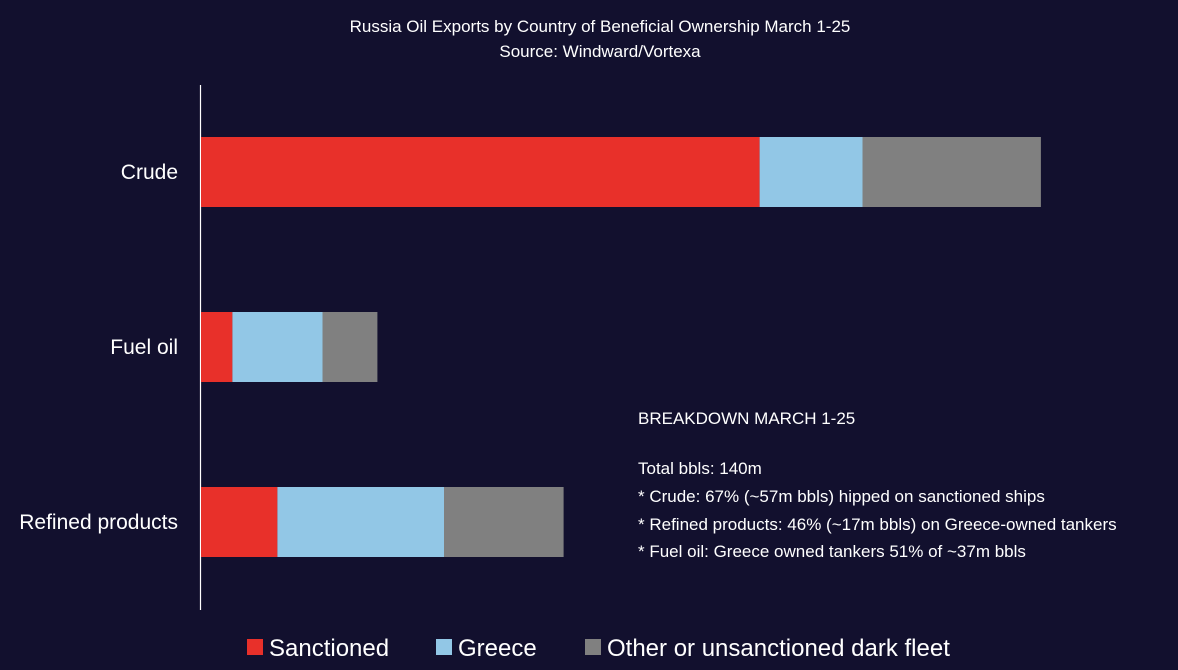 Image resolution: width=1178 pixels, height=670 pixels. Describe the element at coordinates (811, 172) in the screenshot. I see `bar-crude-greece` at that location.